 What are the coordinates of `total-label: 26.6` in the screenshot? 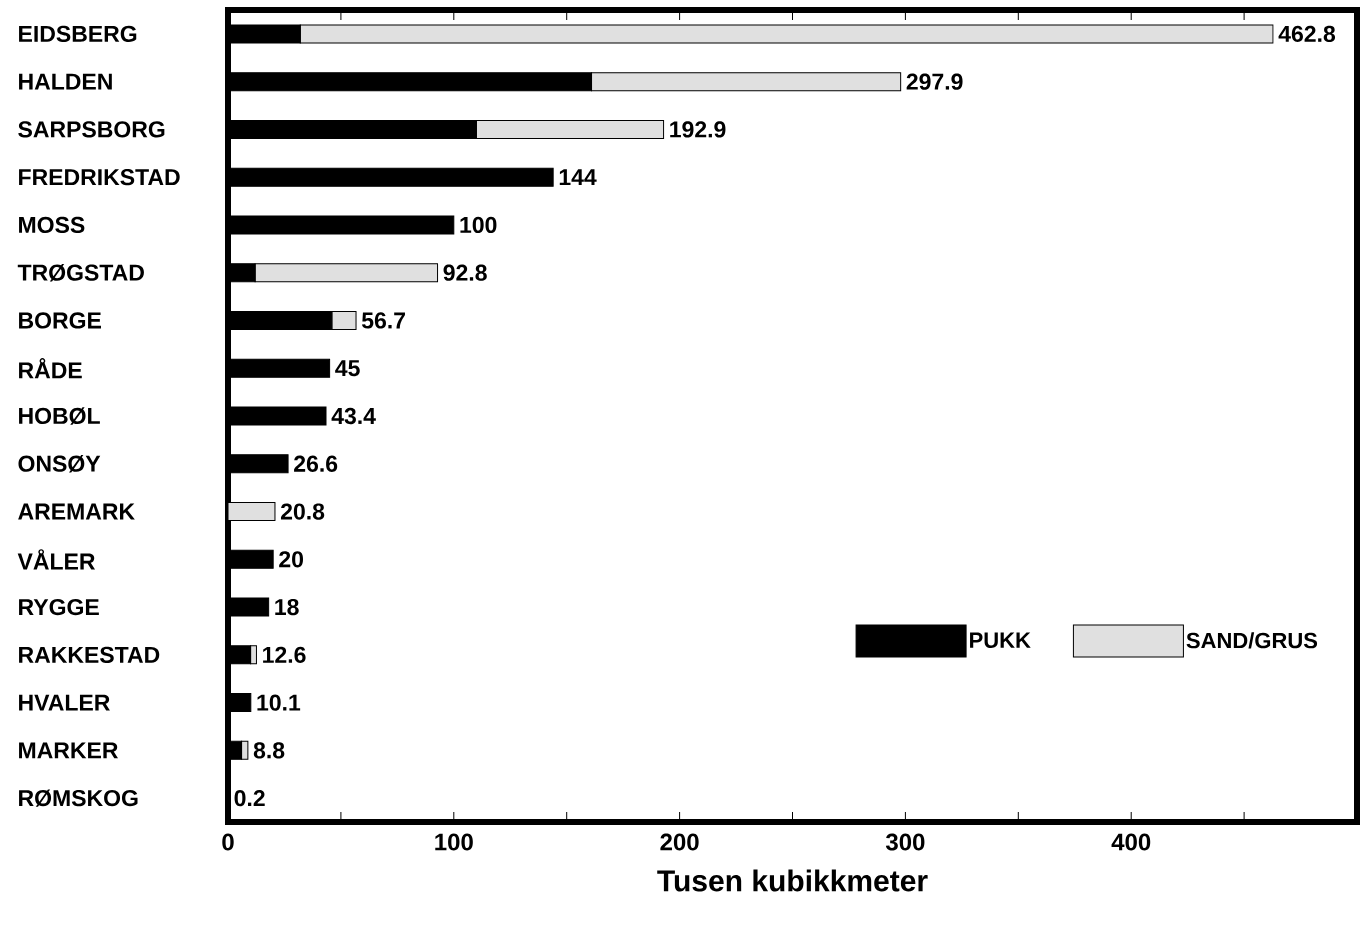 It's located at (316, 463).